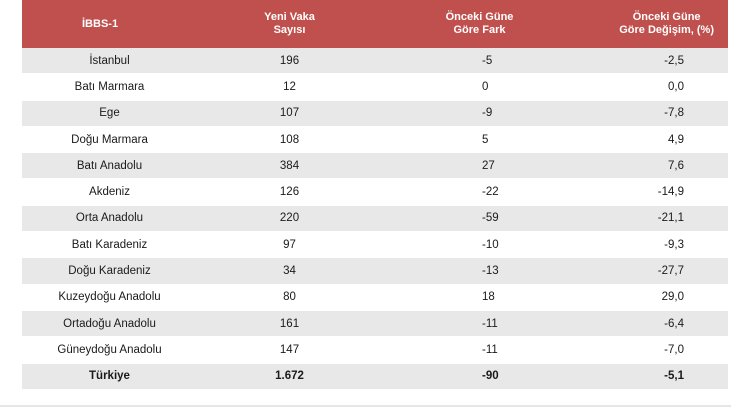  Describe the element at coordinates (666, 17) in the screenshot. I see `header-change-line1: Önceki Güne` at that location.